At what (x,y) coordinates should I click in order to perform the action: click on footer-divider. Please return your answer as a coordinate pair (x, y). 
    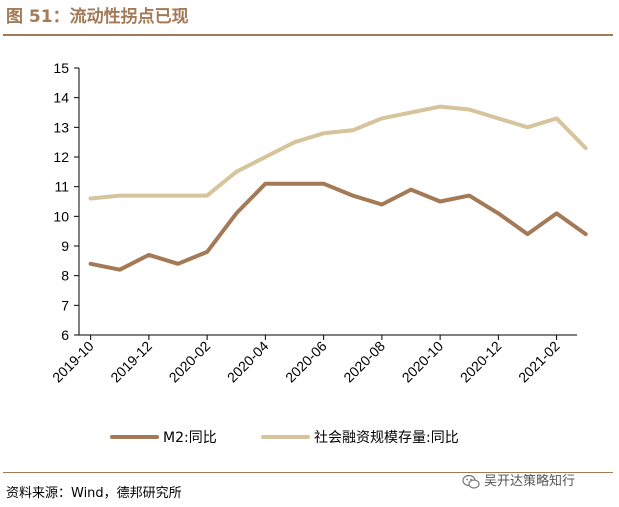
    Looking at the image, I should click on (308, 472).